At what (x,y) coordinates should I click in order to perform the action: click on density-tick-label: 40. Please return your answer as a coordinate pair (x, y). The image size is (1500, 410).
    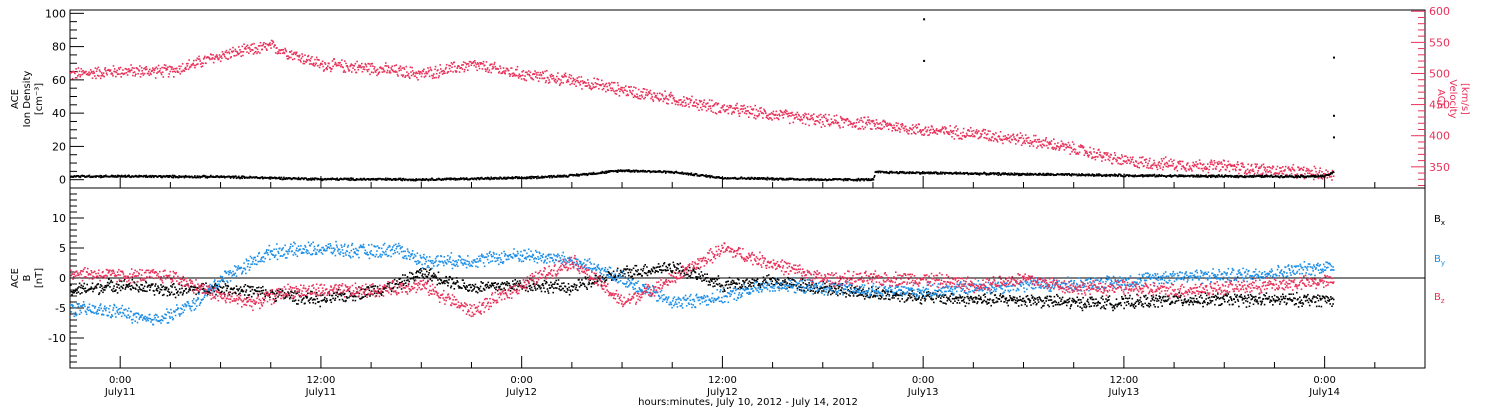
    Looking at the image, I should click on (59, 113).